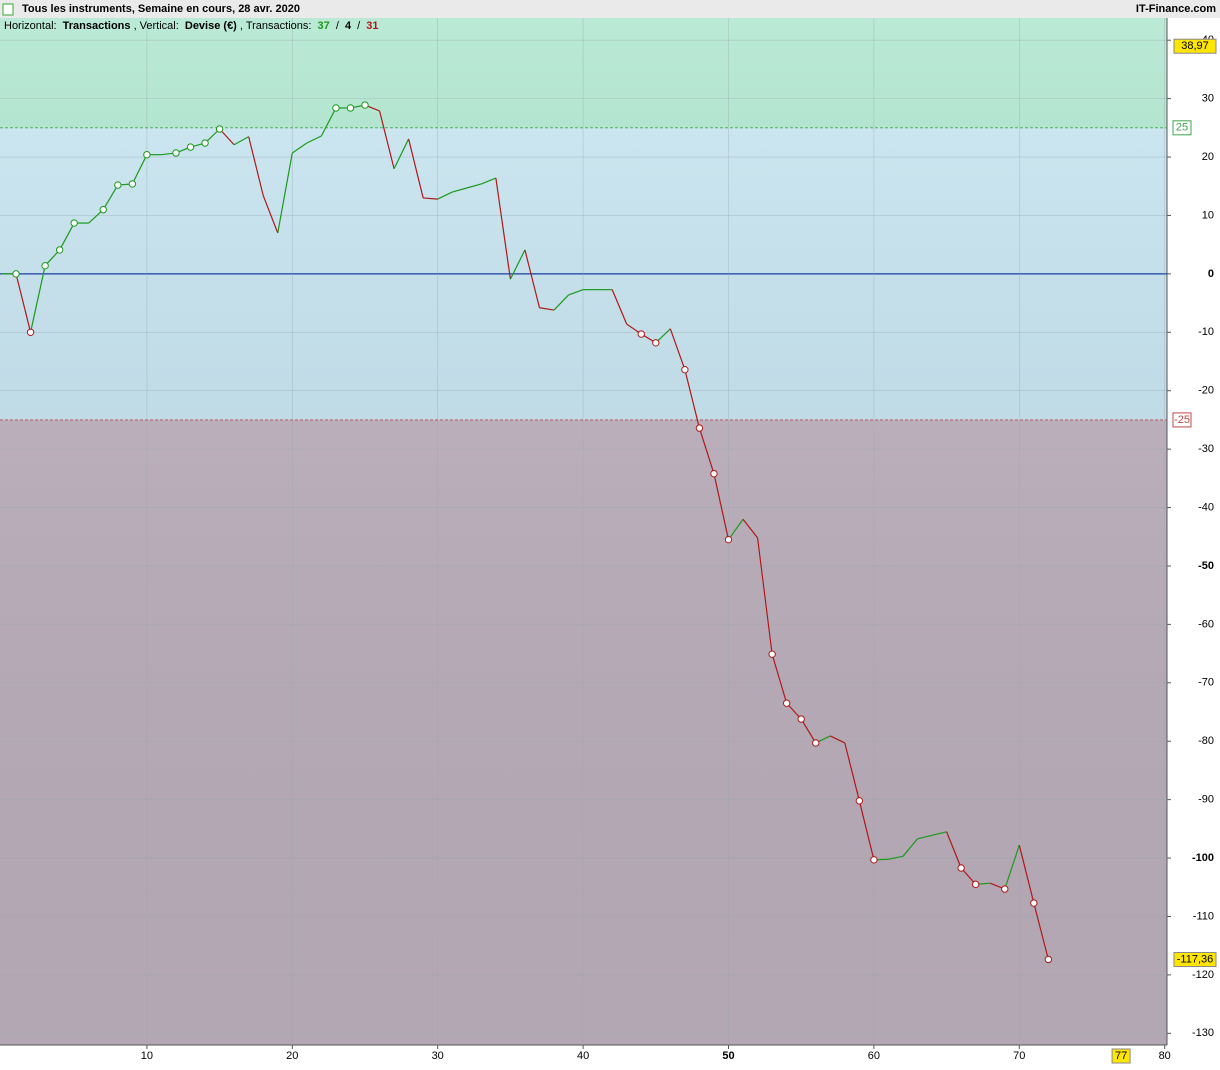 Image resolution: width=1220 pixels, height=1070 pixels. I want to click on max-label-box, so click(1195, 46).